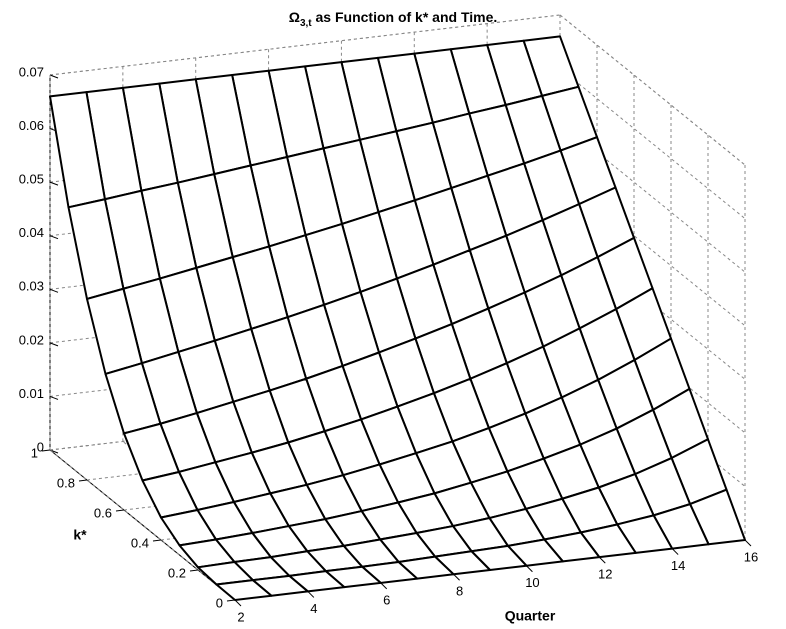  What do you see at coordinates (678, 565) in the screenshot?
I see `x-tick-label: 14` at bounding box center [678, 565].